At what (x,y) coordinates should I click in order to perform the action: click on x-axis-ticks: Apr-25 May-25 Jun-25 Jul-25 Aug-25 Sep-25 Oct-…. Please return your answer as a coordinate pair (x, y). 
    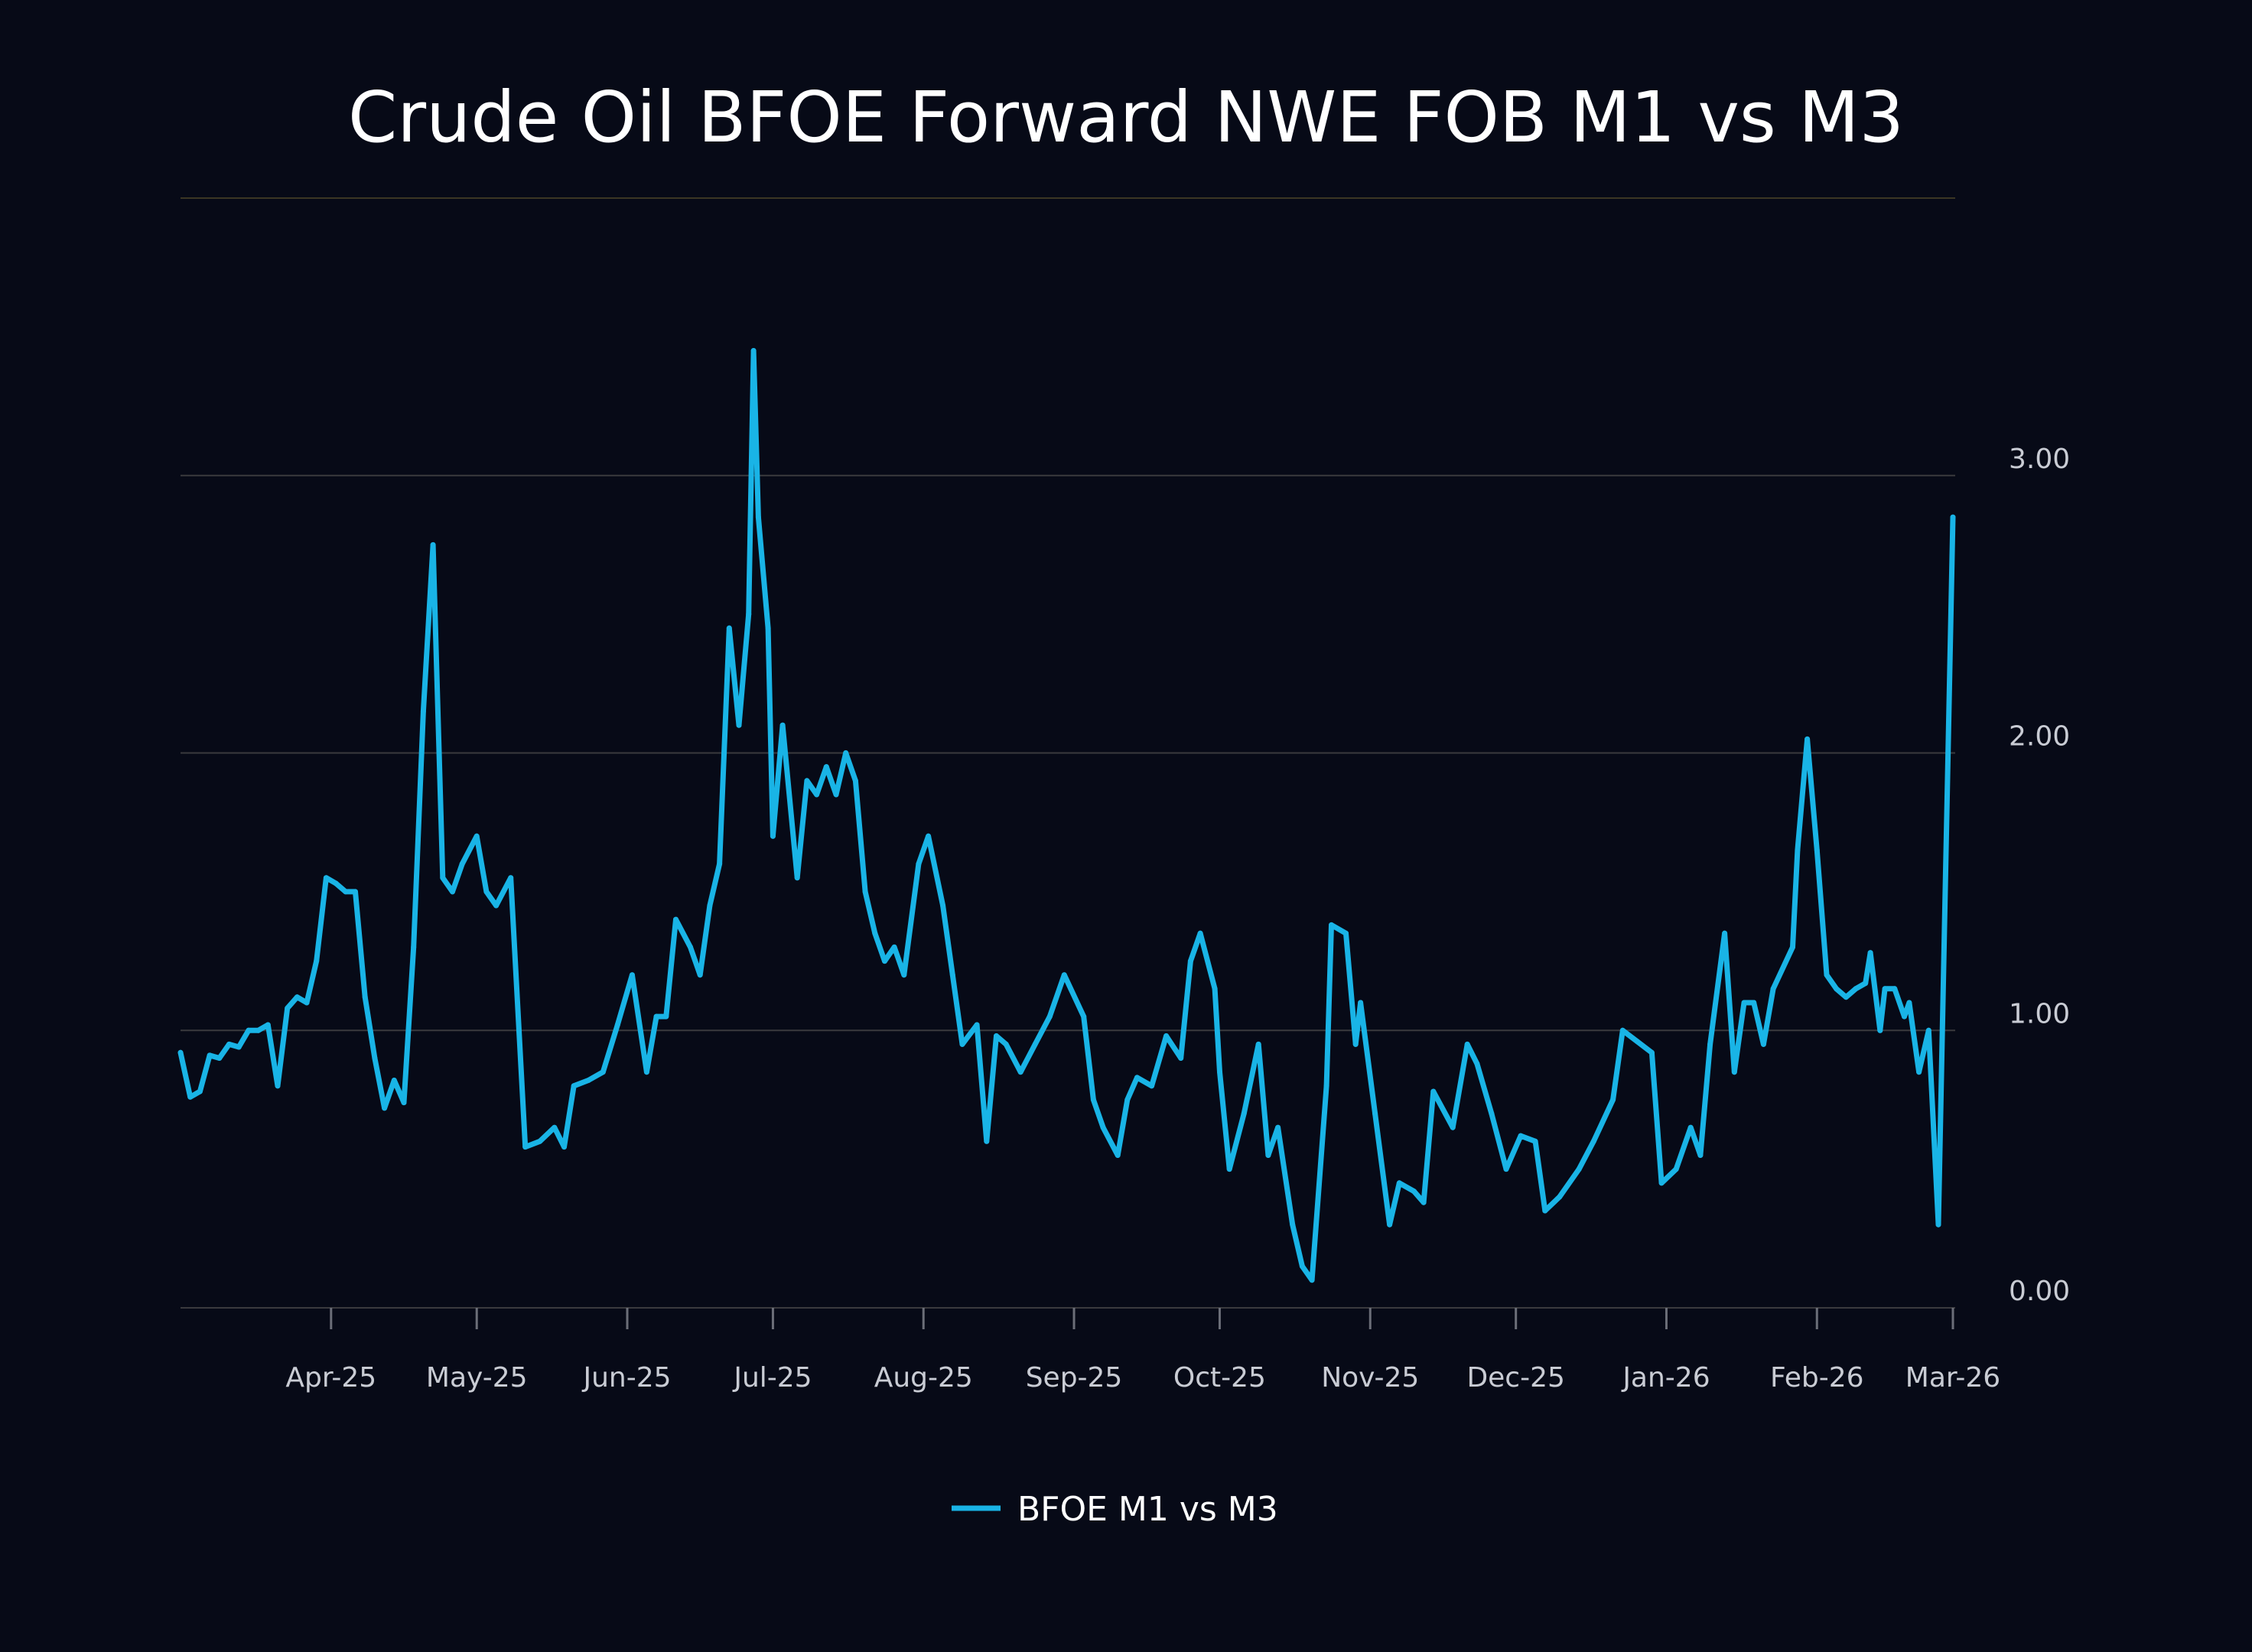
    Looking at the image, I should click on (1143, 1351).